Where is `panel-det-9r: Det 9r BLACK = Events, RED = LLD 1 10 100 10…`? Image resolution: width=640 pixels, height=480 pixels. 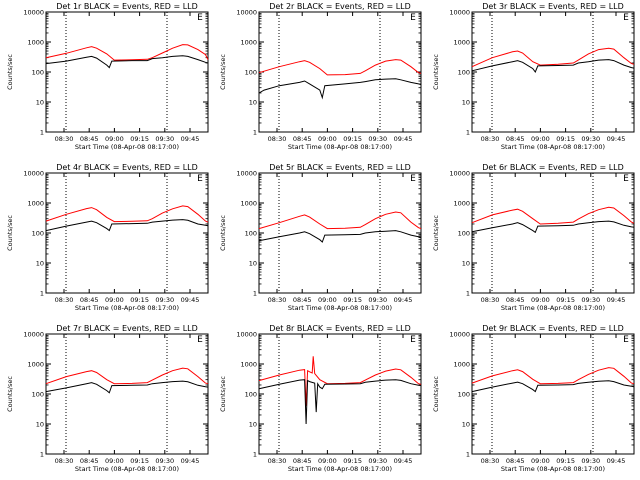
panel-det-9r: Det 9r BLACK = Events, RED = LLD 1 10 100 10… is located at coordinates (533, 398).